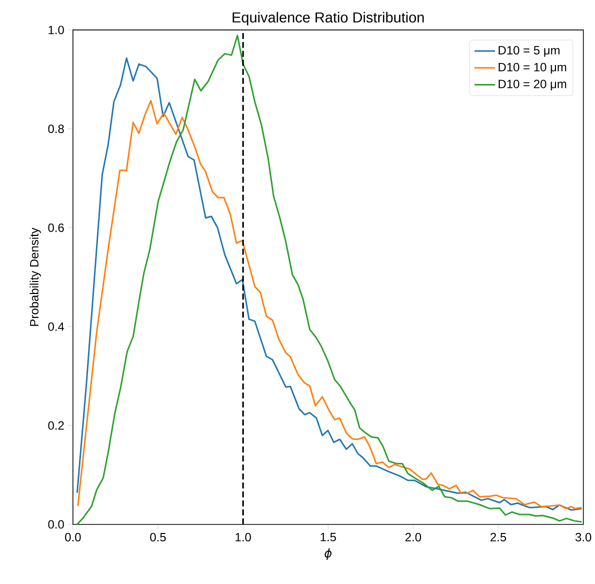  Describe the element at coordinates (413, 537) in the screenshot. I see `x-tick-label: 2.0` at that location.